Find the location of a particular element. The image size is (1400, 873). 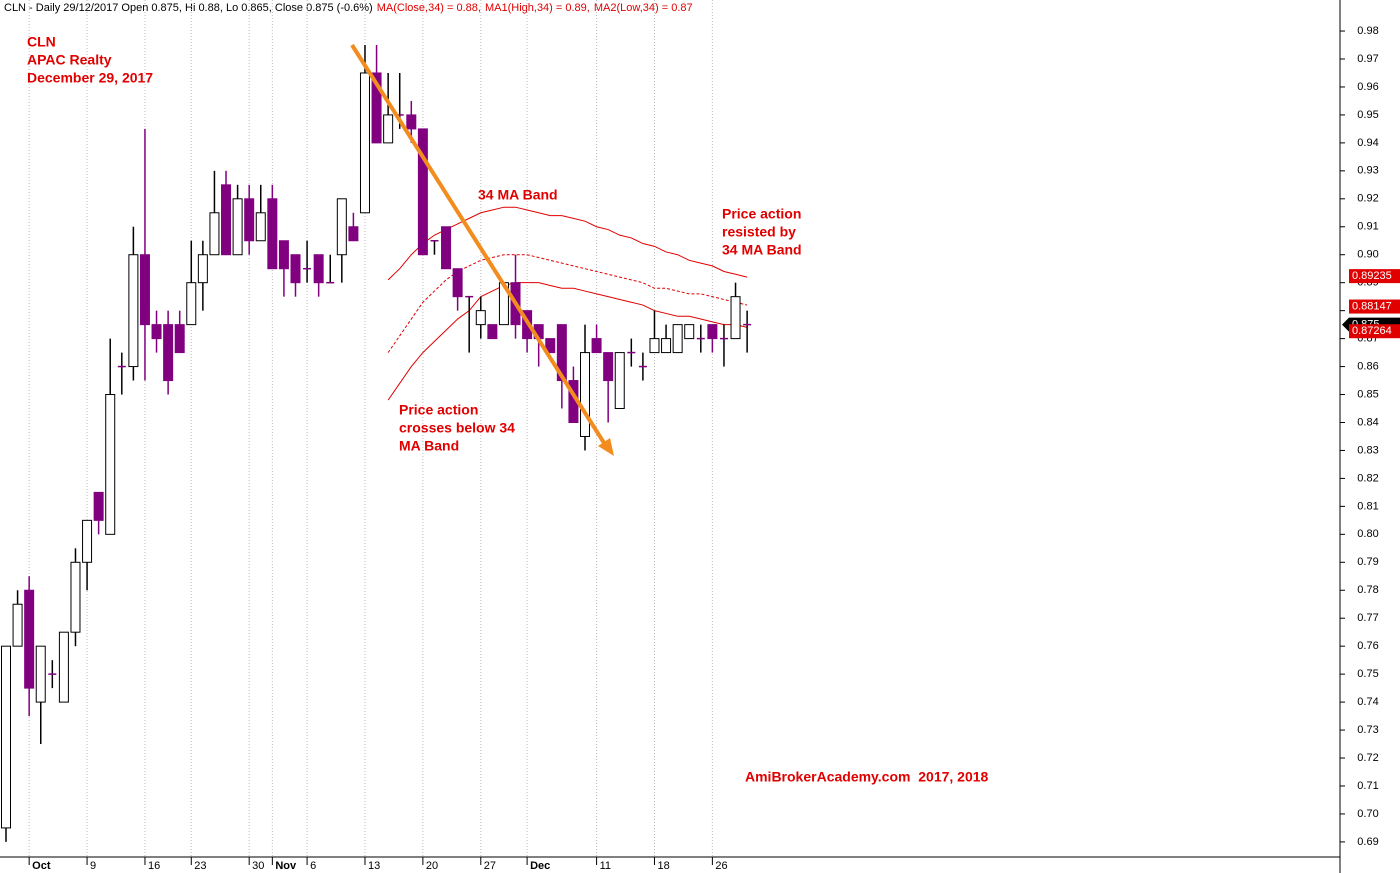

y-tick-label: 0.86 is located at coordinates (1367, 366).